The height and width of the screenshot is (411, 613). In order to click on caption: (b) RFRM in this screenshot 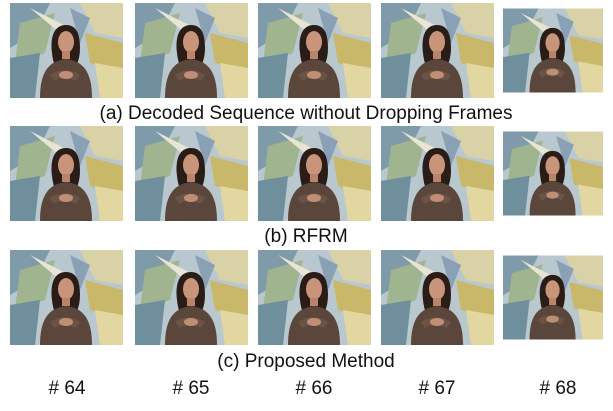, I will do `click(305, 236)`.